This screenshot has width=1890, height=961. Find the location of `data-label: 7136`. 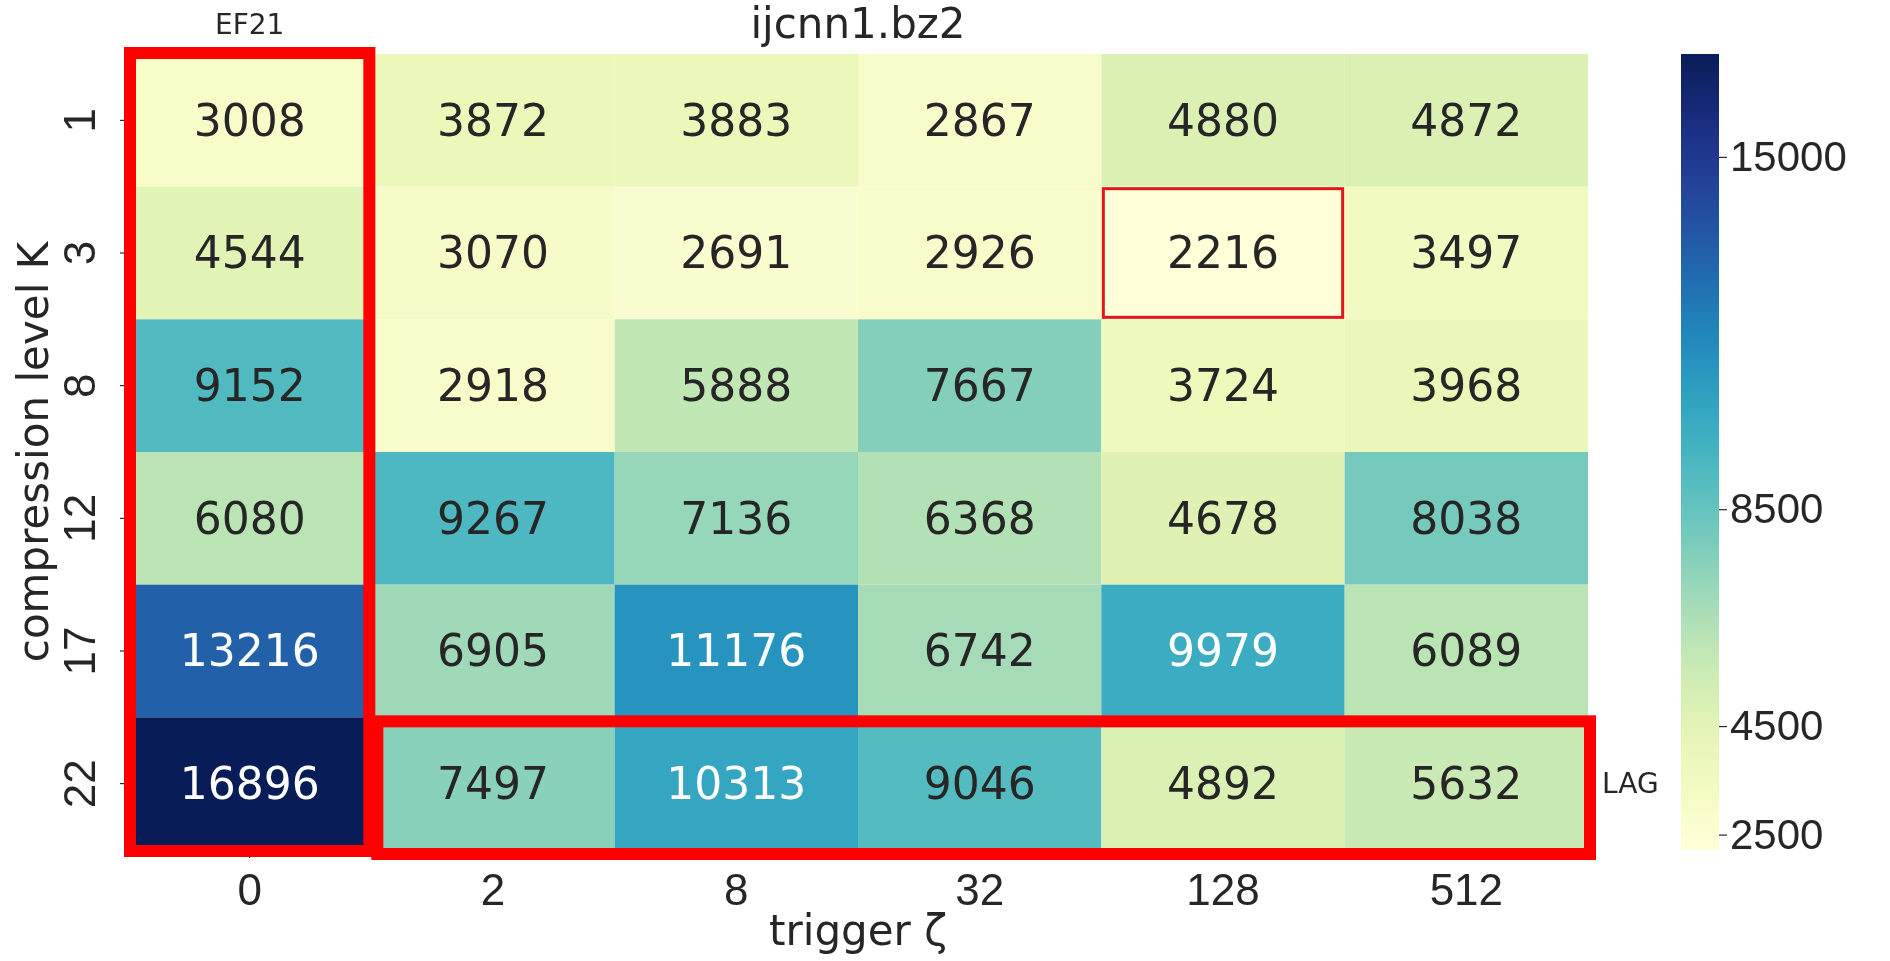

data-label: 7136 is located at coordinates (736, 518).